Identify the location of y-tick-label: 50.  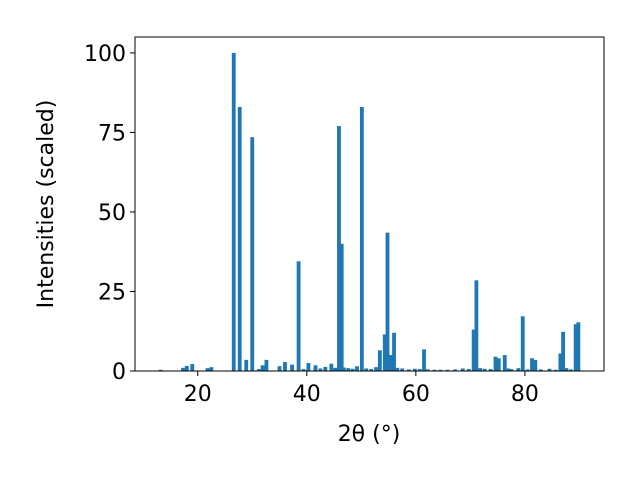
(112, 213).